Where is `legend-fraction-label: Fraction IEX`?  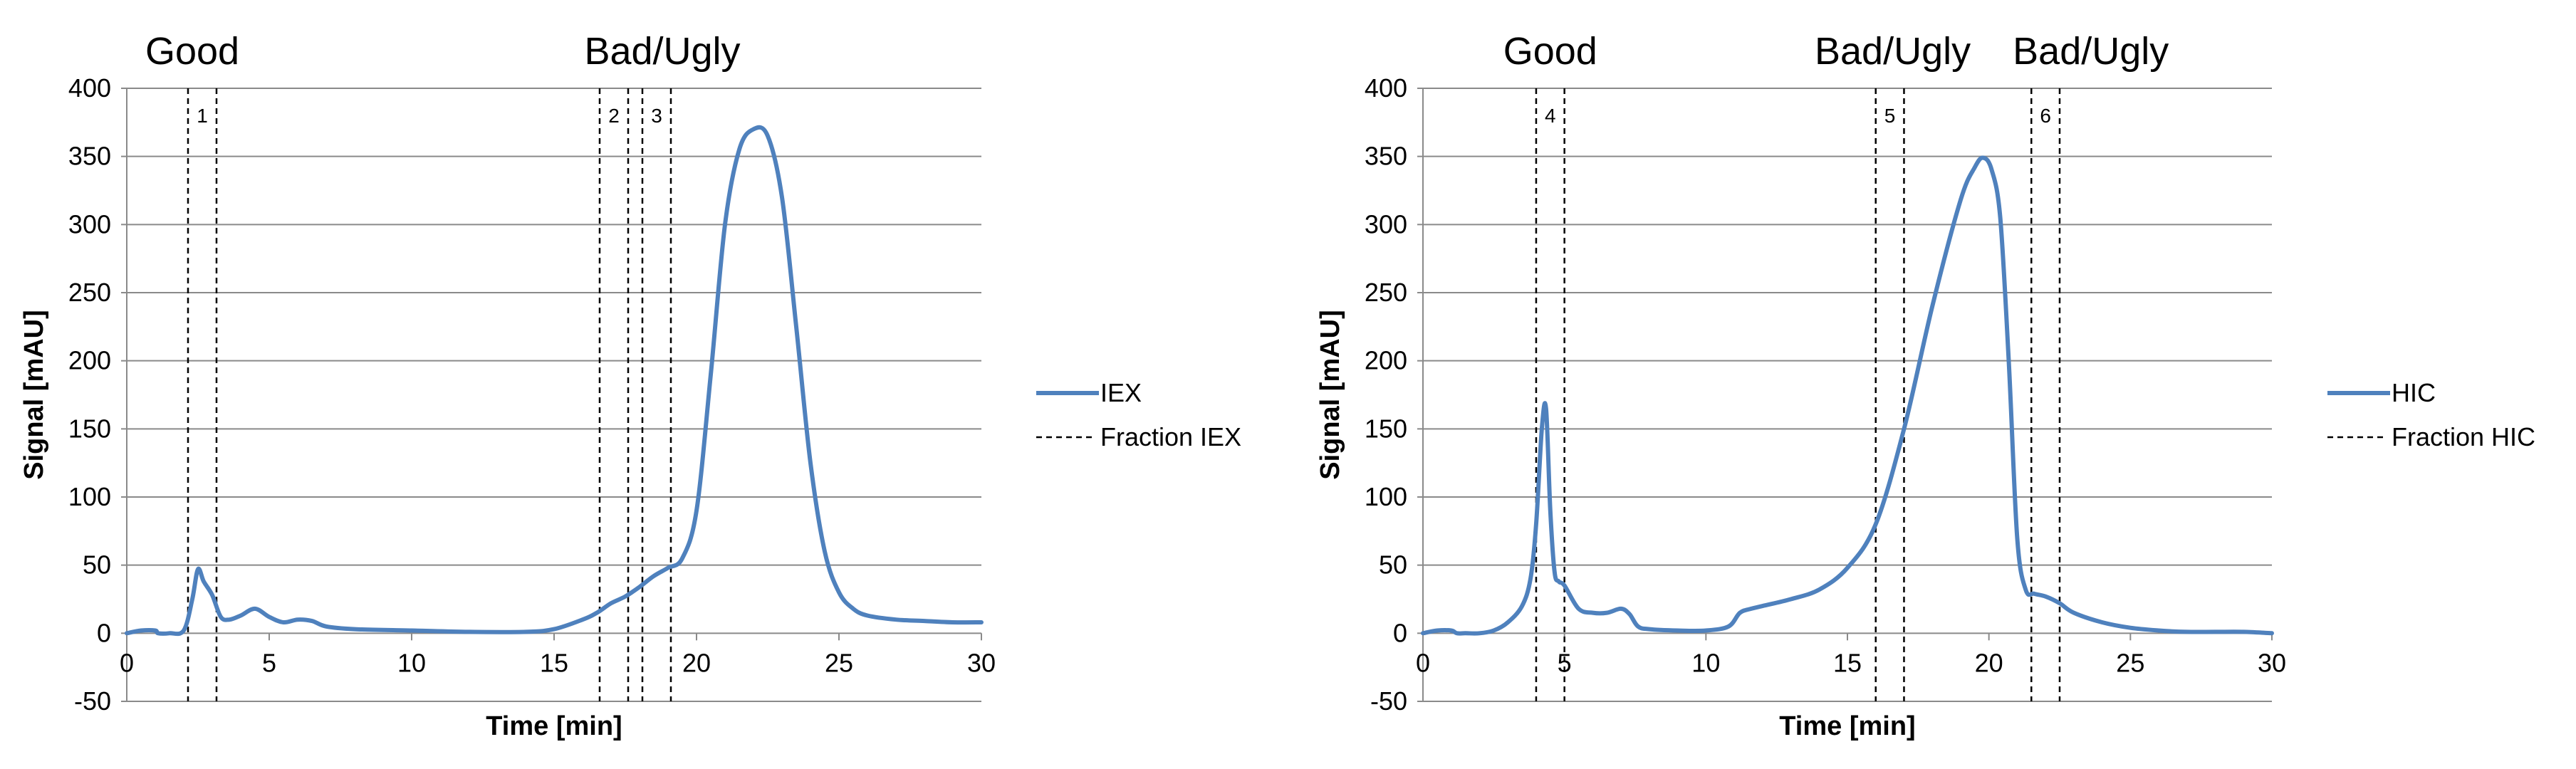
legend-fraction-label: Fraction IEX is located at coordinates (1170, 436).